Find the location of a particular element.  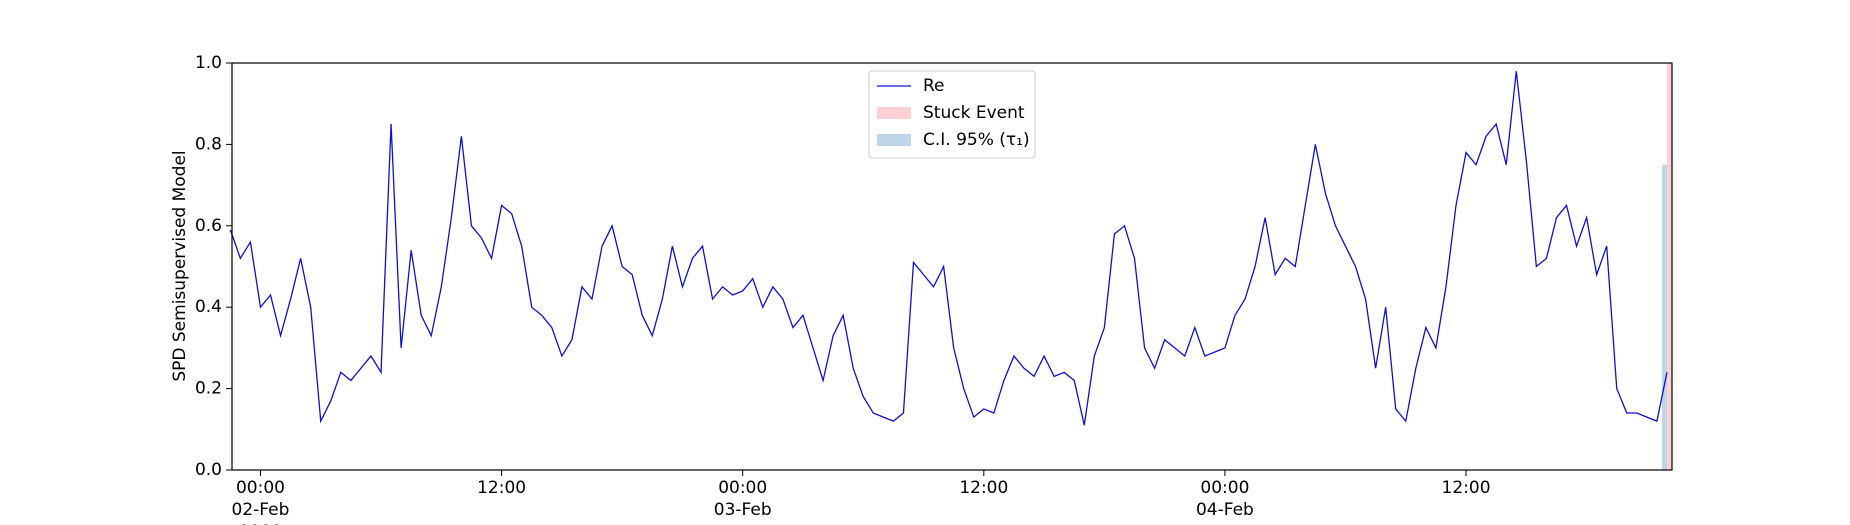

y-tick-label: 0.0 is located at coordinates (208, 470).